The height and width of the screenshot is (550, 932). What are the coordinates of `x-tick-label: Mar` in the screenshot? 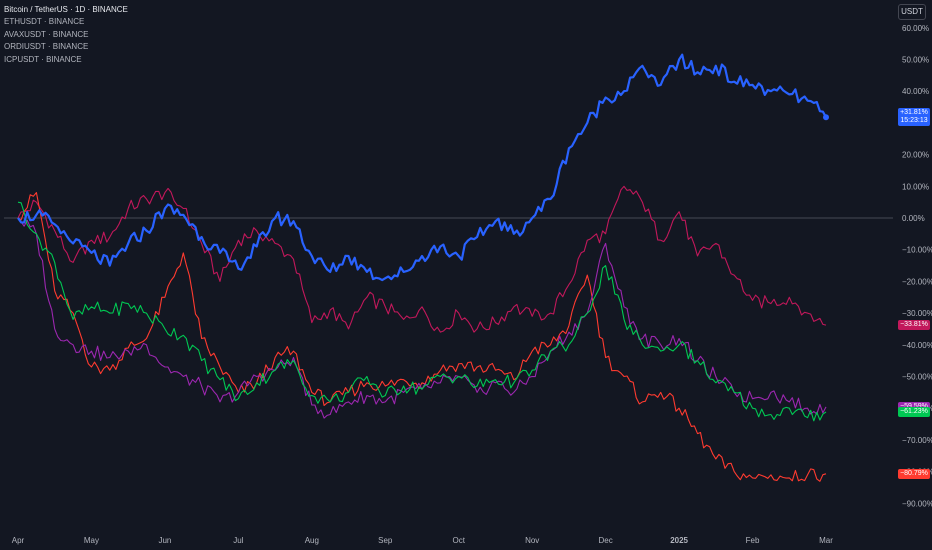 It's located at (826, 540).